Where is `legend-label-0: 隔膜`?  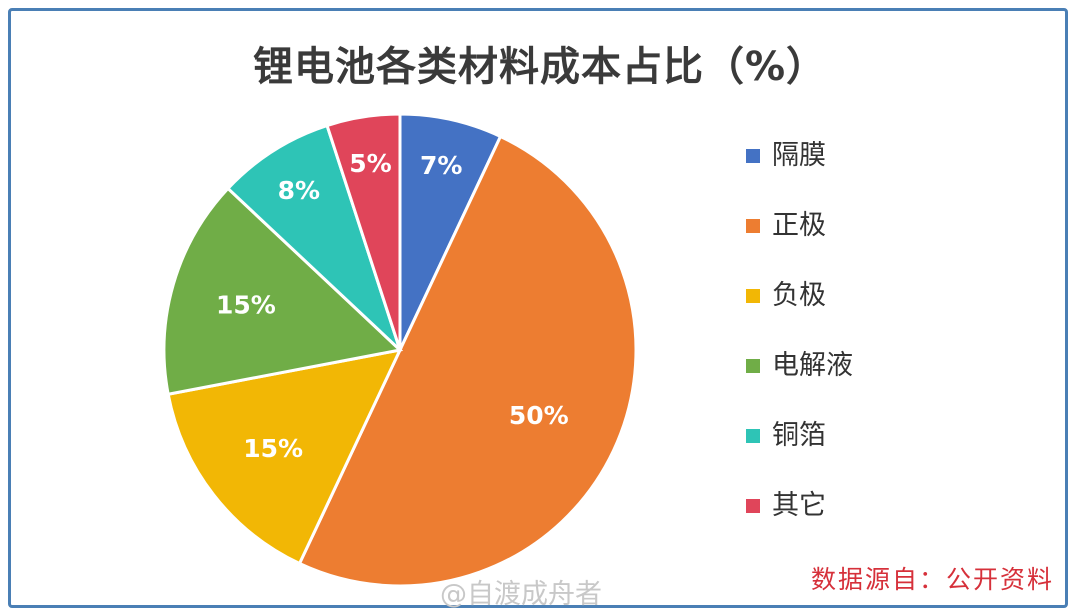
legend-label-0: 隔膜 is located at coordinates (799, 155).